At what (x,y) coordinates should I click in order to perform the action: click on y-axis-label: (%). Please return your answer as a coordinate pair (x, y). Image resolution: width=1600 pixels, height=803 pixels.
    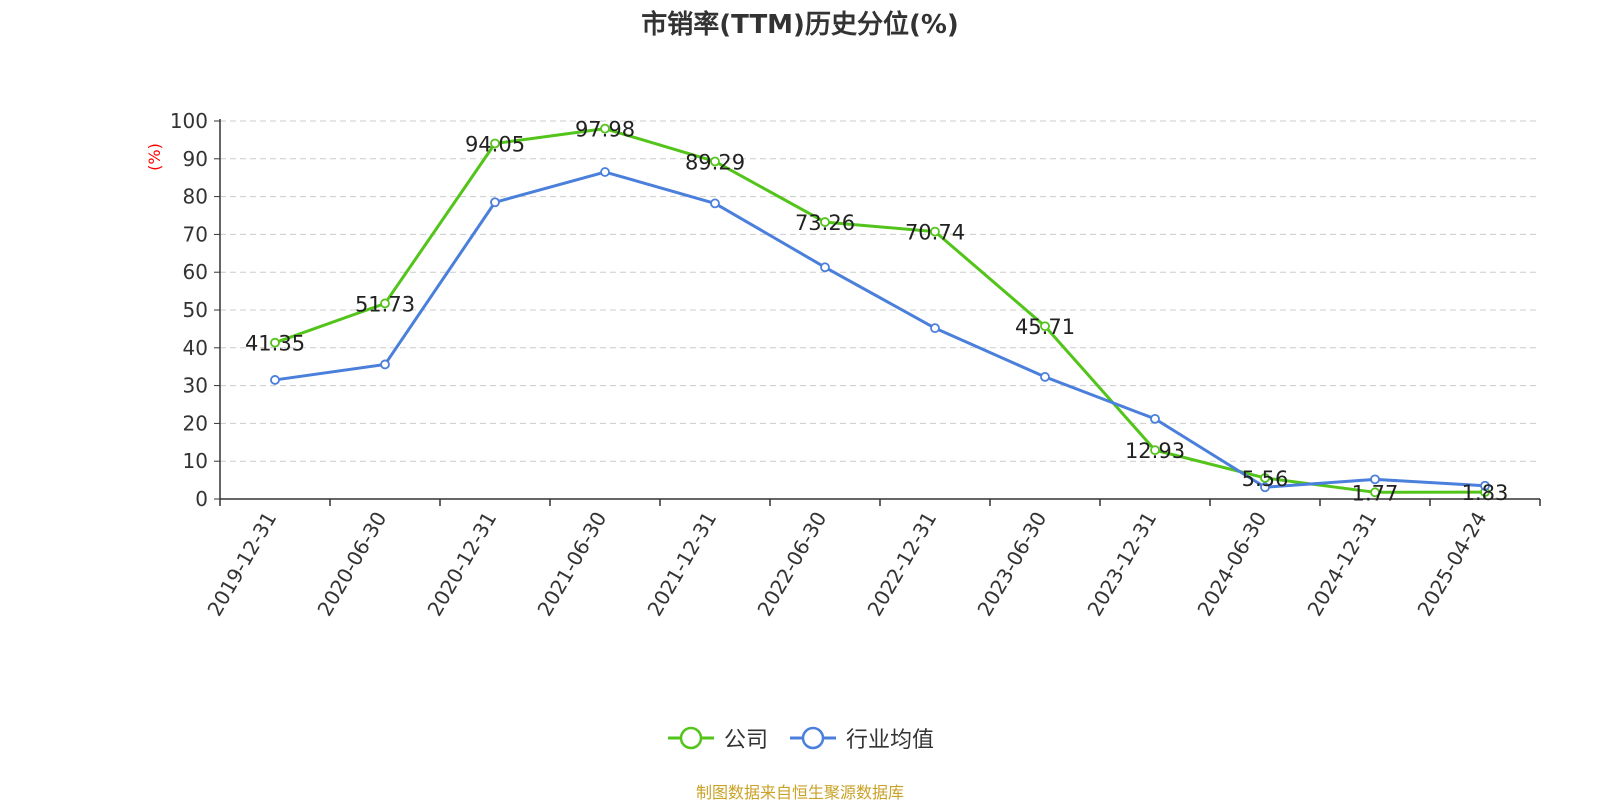
    Looking at the image, I should click on (154, 157).